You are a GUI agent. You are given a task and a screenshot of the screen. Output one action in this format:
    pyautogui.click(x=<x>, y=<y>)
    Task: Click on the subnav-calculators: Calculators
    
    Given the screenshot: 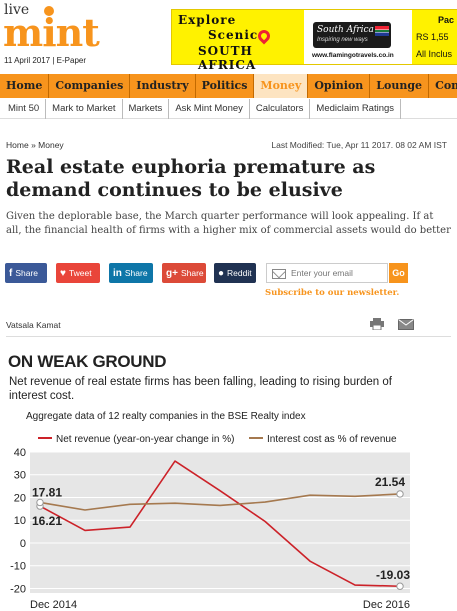 What is the action you would take?
    pyautogui.click(x=280, y=109)
    